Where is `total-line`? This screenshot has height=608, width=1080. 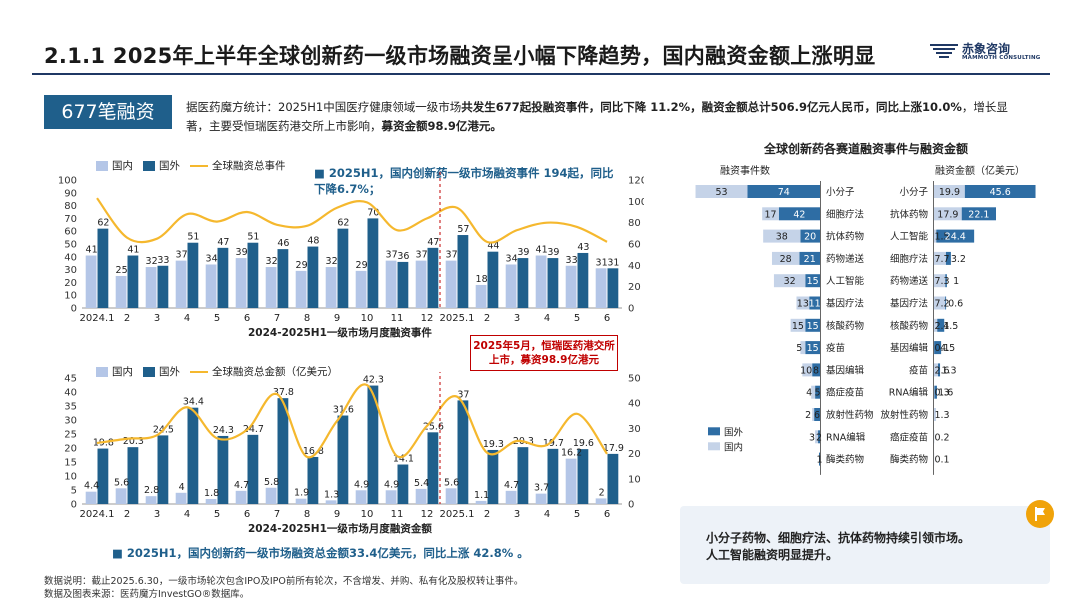 total-line is located at coordinates (352, 220).